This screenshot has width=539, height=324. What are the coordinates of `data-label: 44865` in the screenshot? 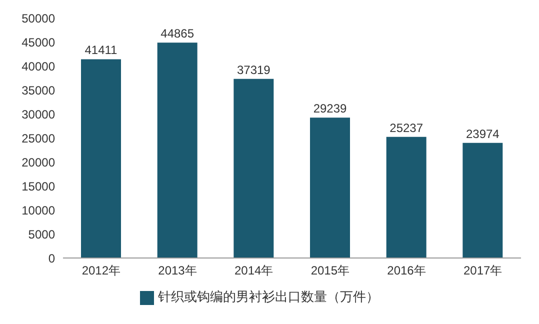 It's located at (177, 33).